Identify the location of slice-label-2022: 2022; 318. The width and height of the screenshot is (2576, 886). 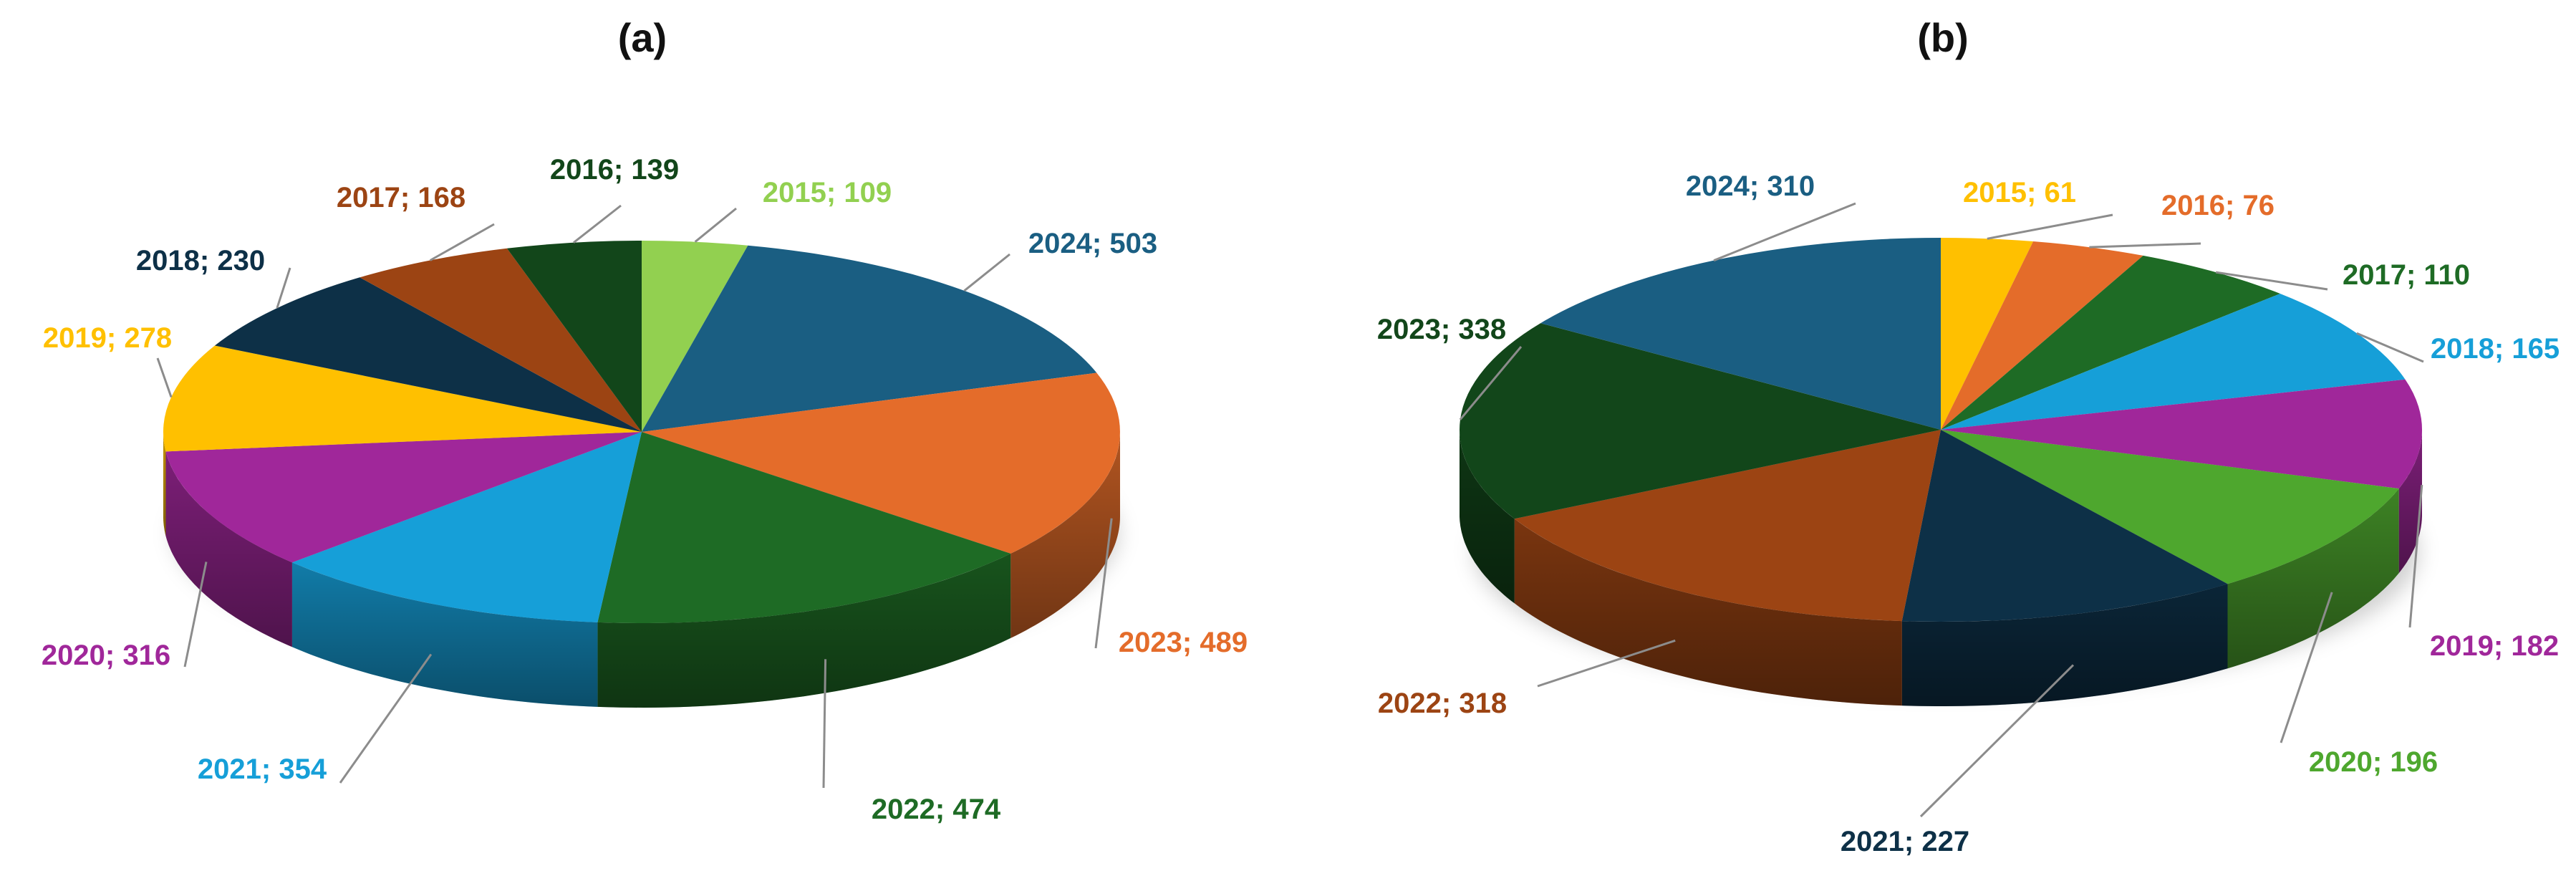
(1442, 703).